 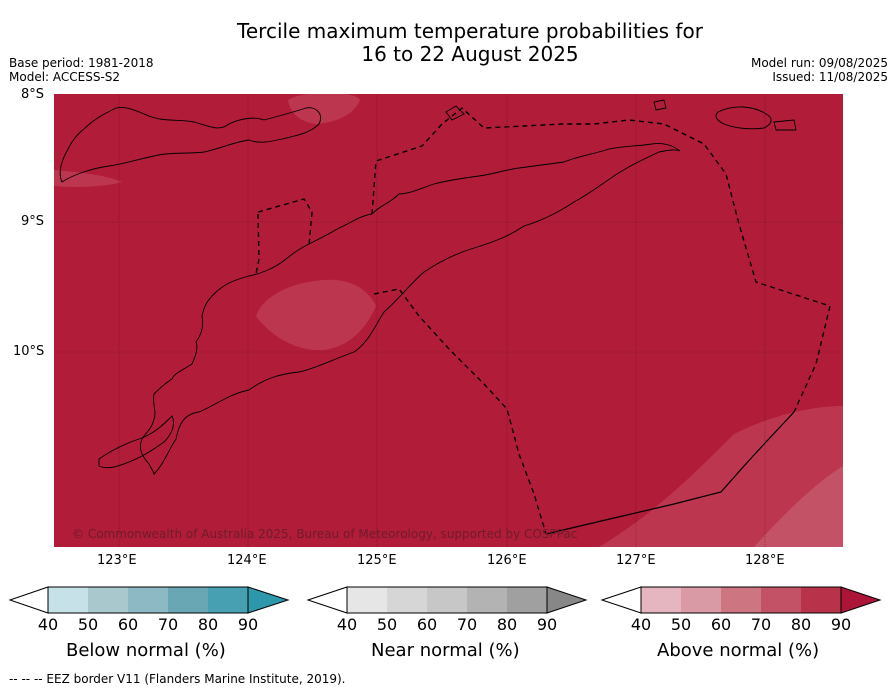 I want to click on title-line-2: 16 to 22 August 2025, so click(x=470, y=54).